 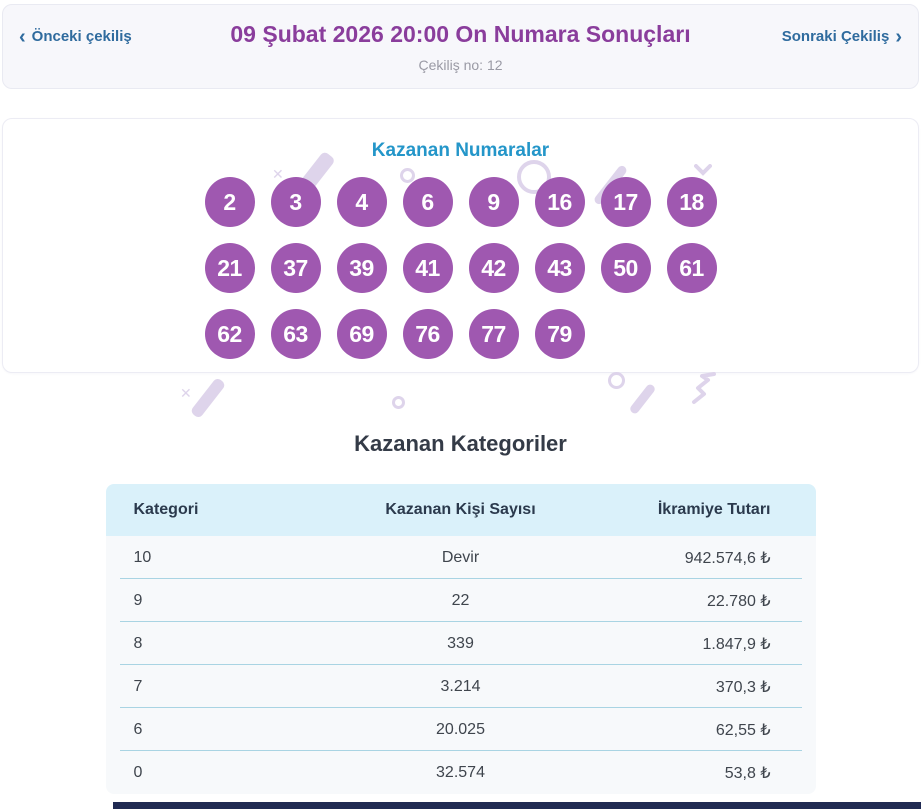 What do you see at coordinates (460, 65) in the screenshot?
I see `draw-number: Çekiliş no: 12` at bounding box center [460, 65].